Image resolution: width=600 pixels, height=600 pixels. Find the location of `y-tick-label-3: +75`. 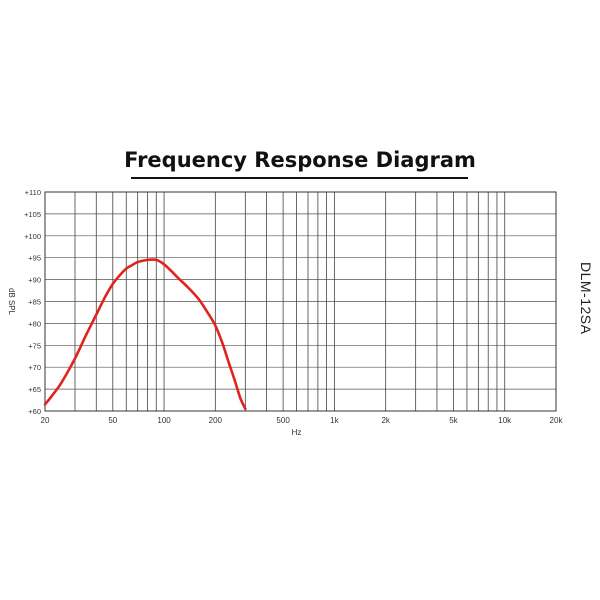

y-tick-label-3: +75 is located at coordinates (34, 345).